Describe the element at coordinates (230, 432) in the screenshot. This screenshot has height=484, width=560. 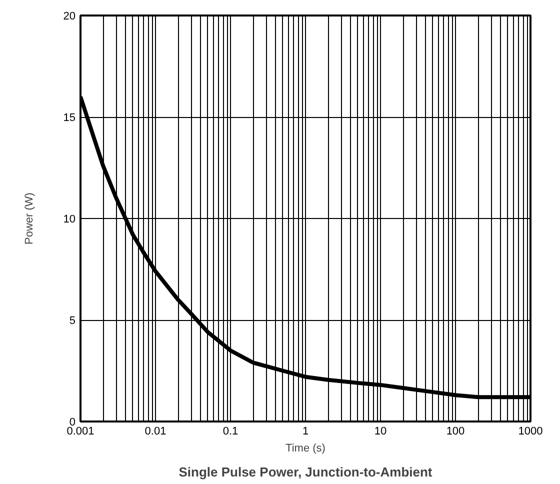
I see `x-tick-label: 0.1` at that location.